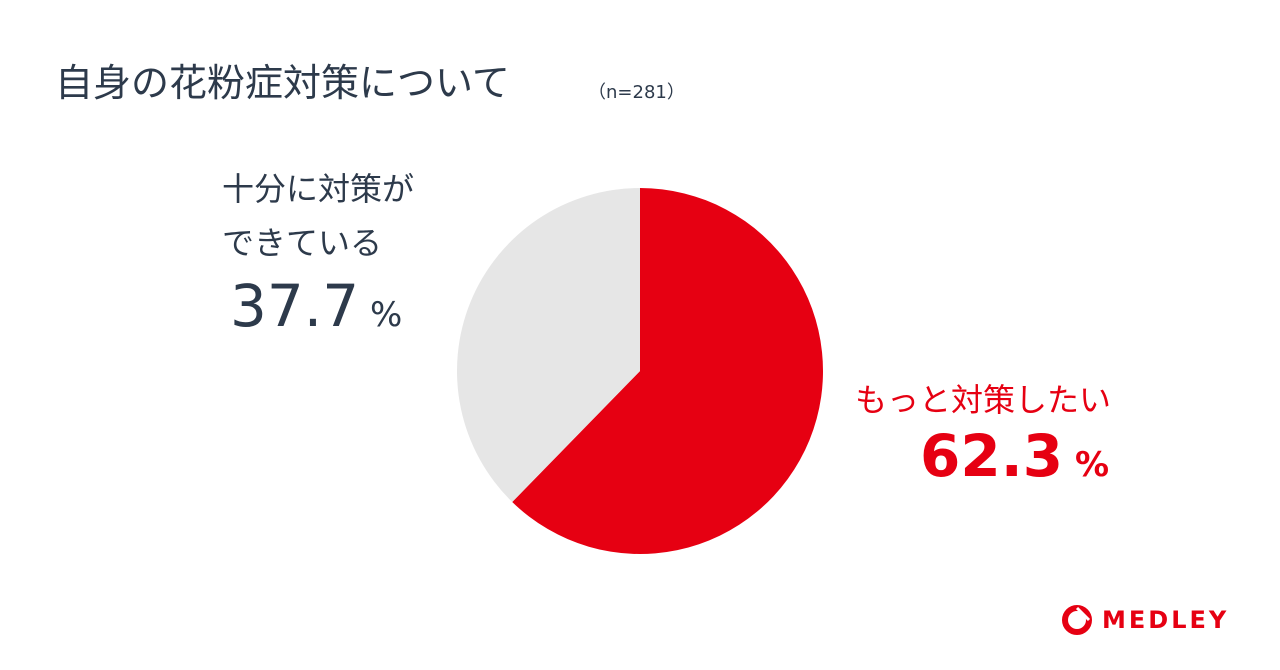  Describe the element at coordinates (1015, 456) in the screenshot. I see `value-label: 62.3 %` at that location.